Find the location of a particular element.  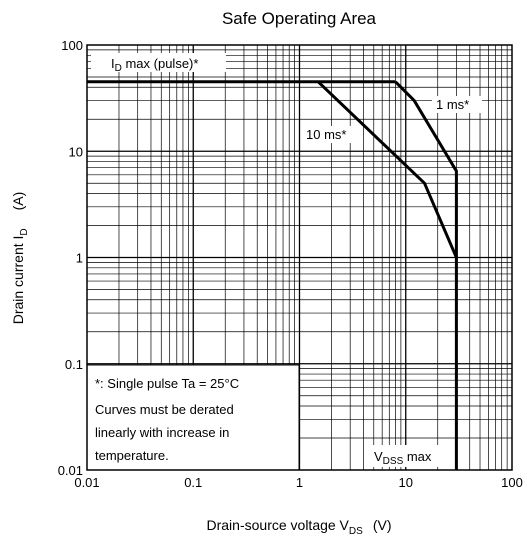

x-tick-label: 10 is located at coordinates (406, 482).